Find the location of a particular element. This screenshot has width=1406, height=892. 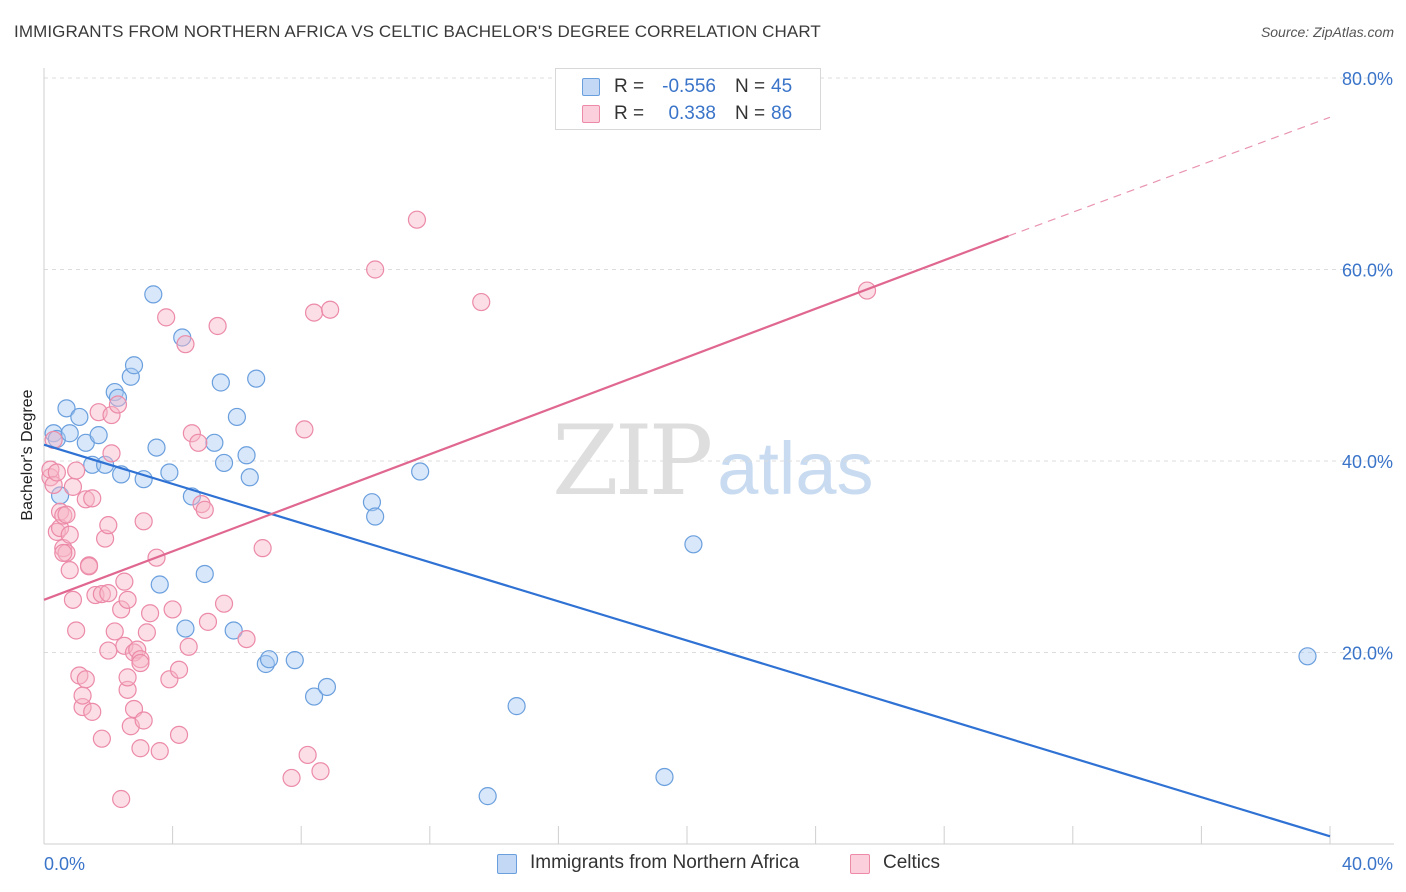

x-tick-label: 0.0% is located at coordinates (64, 864).